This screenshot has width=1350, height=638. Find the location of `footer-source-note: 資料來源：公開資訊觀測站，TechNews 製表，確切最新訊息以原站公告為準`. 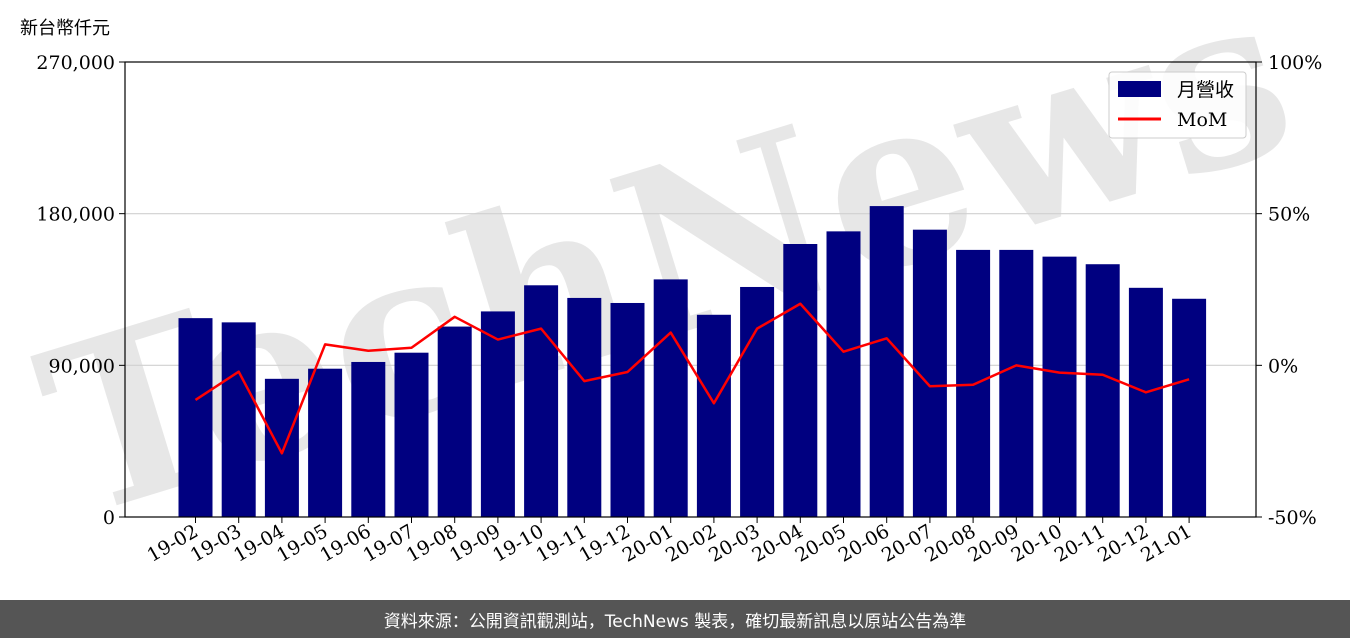

footer-source-note: 資料來源：公開資訊觀測站，TechNews 製表，確切最新訊息以原站公告為準 is located at coordinates (675, 619).